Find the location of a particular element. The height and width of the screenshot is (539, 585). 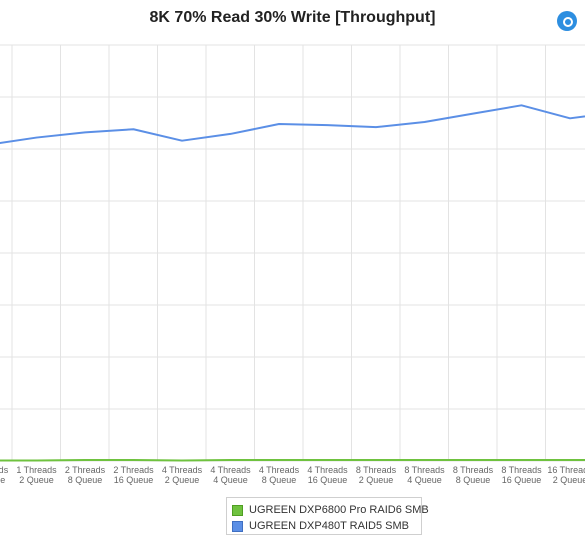

chart-title: 8K 70% Read 30% Write [Throughput] is located at coordinates (292, 17).